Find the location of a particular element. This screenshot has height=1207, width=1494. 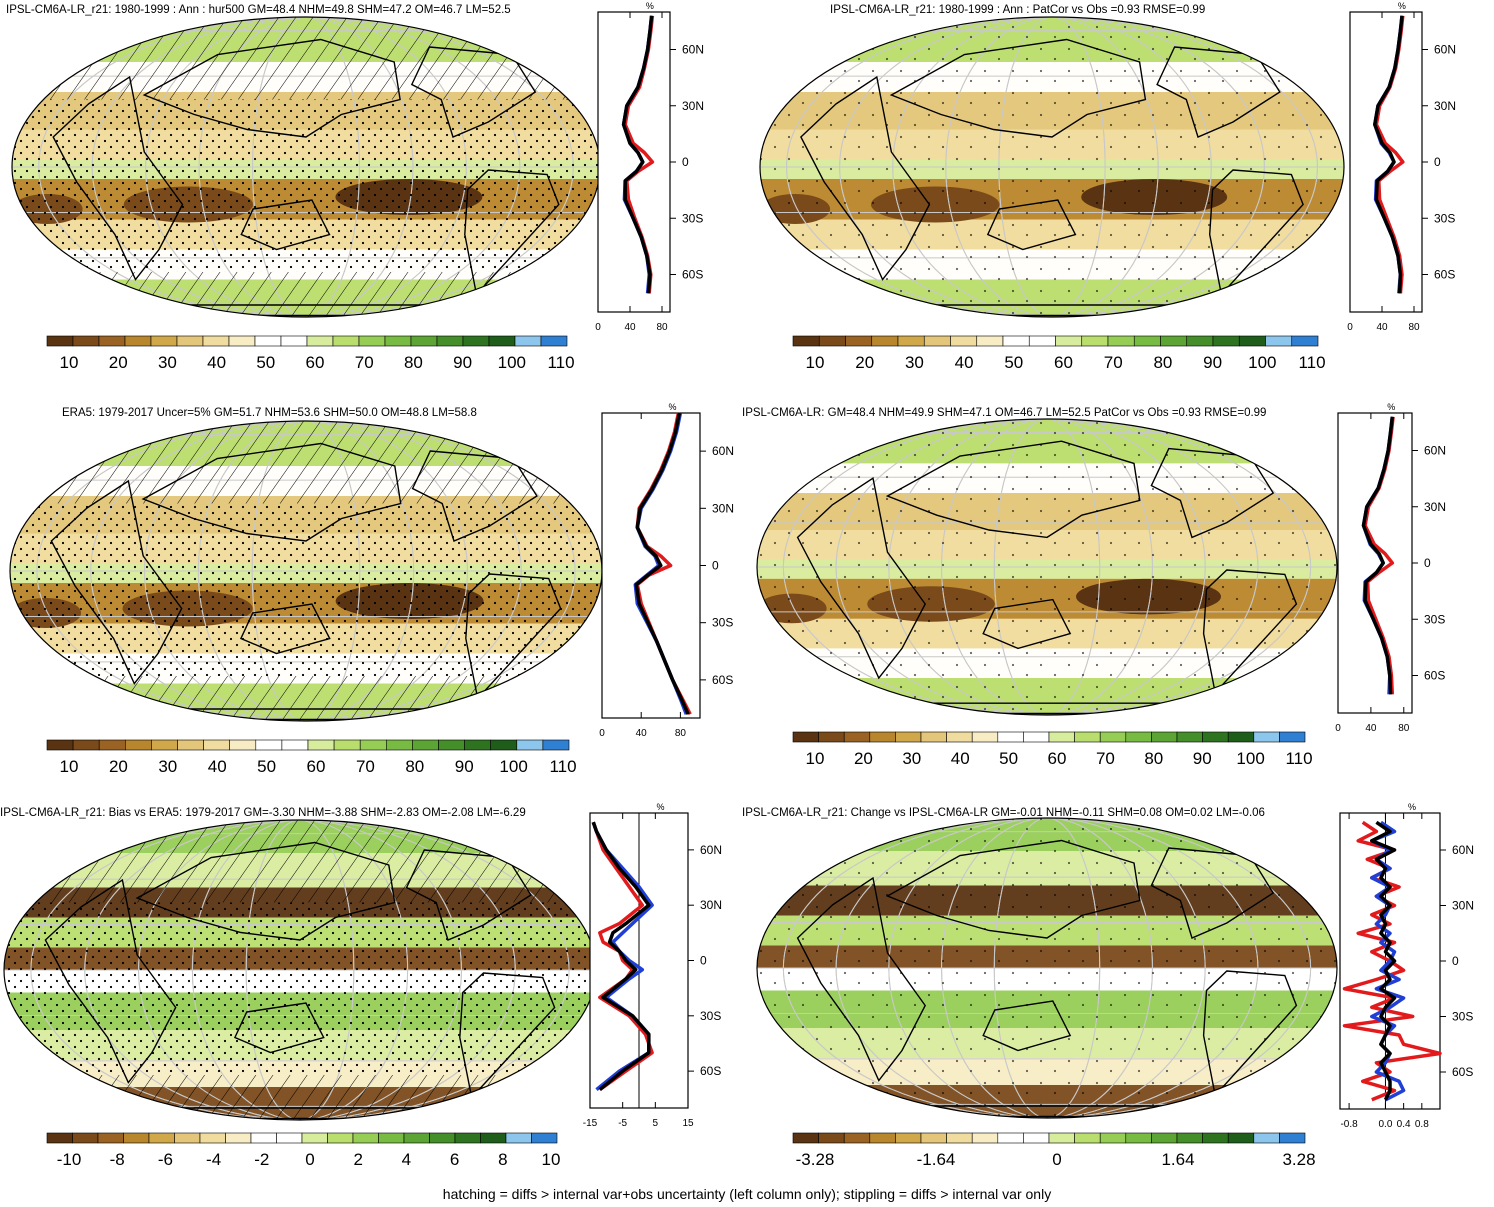

model-patcor-lat-tick-label: 30S is located at coordinates (1444, 218).